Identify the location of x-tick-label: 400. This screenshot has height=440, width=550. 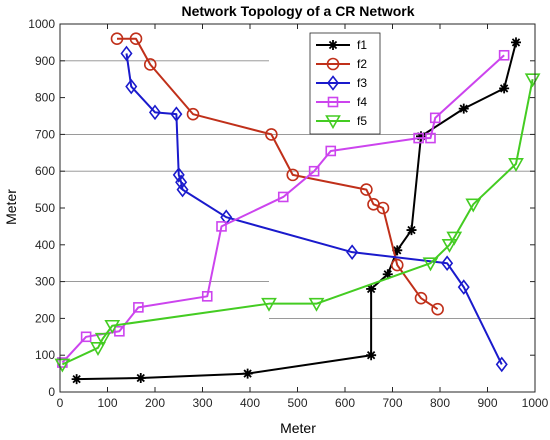
(250, 403).